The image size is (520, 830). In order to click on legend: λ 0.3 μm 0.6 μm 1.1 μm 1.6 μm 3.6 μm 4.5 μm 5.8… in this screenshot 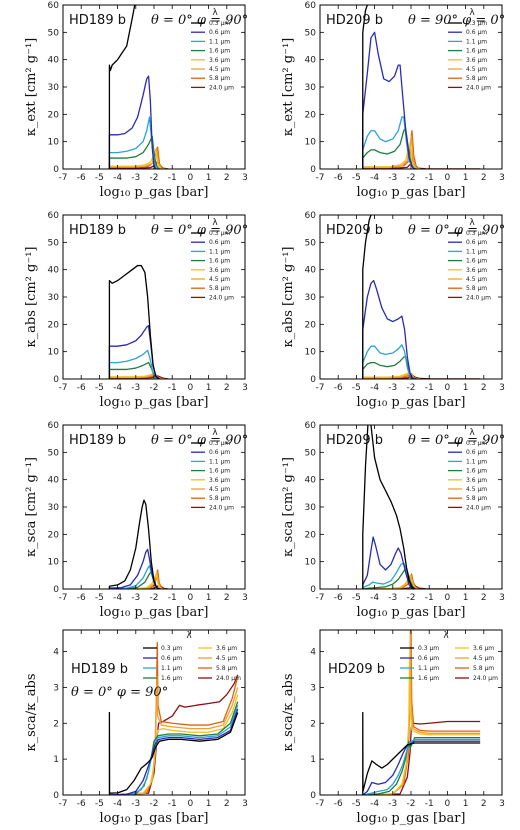, I will do `click(449, 656)`.